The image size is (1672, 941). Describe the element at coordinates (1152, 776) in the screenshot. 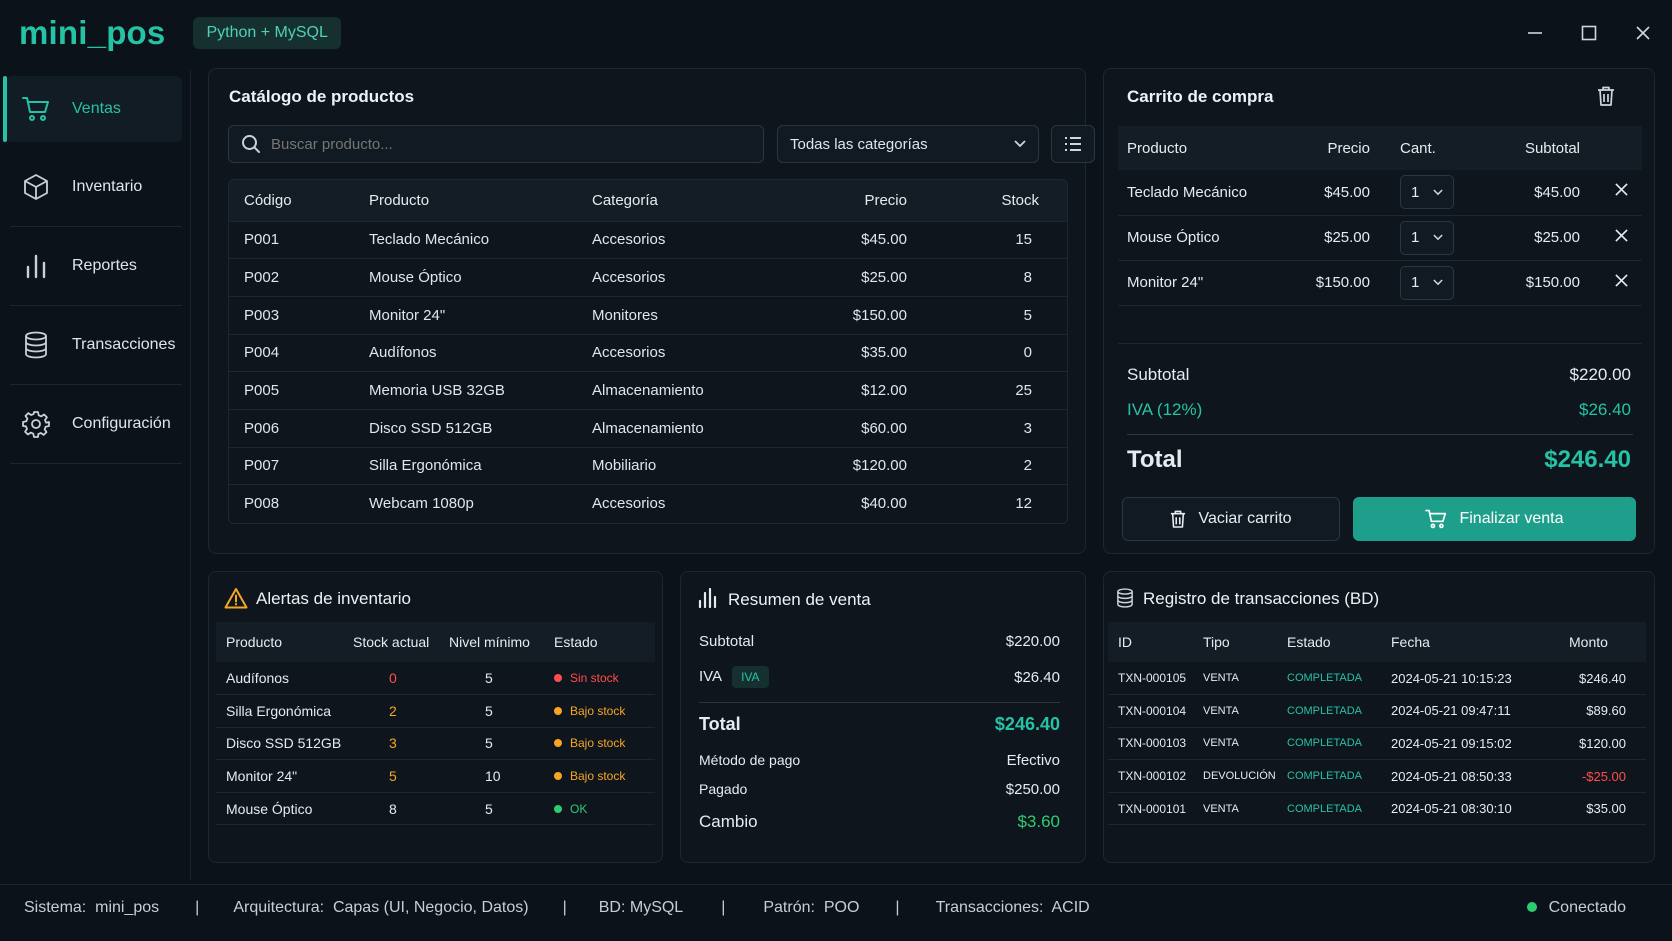

I see `tx-id: TXN-000102` at that location.